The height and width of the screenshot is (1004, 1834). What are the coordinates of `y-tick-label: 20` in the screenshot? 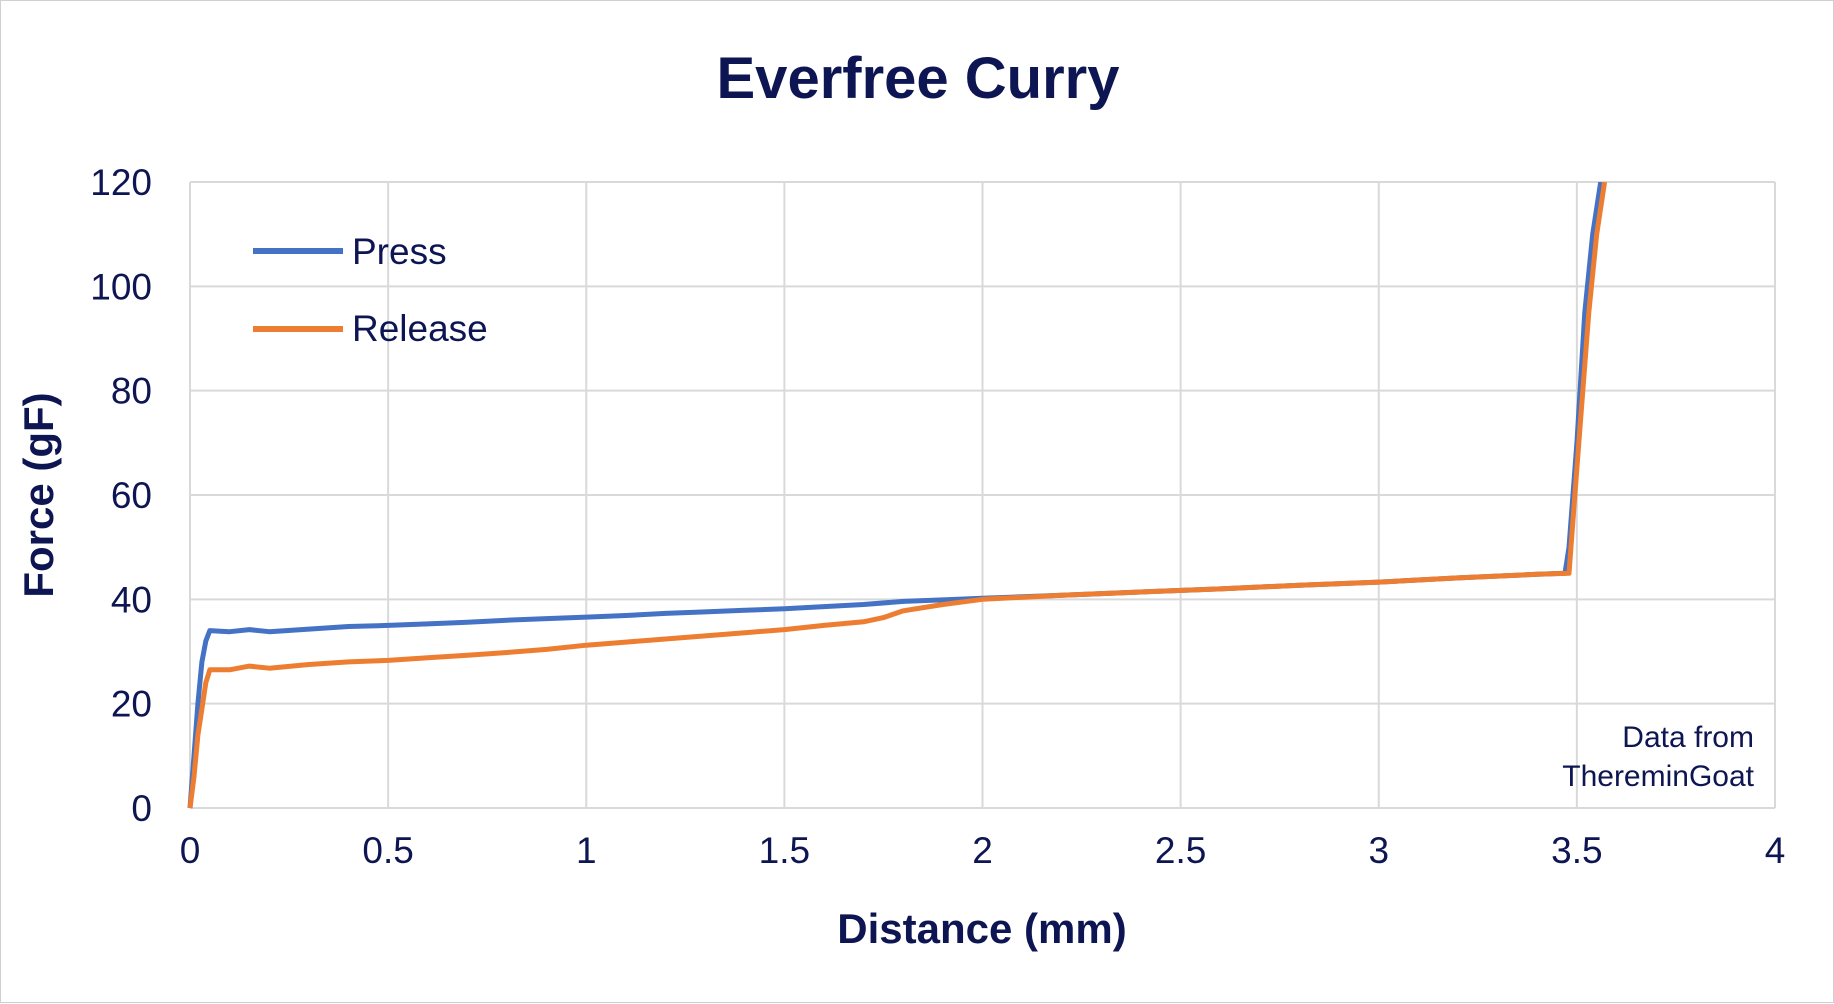 It's located at (131, 704).